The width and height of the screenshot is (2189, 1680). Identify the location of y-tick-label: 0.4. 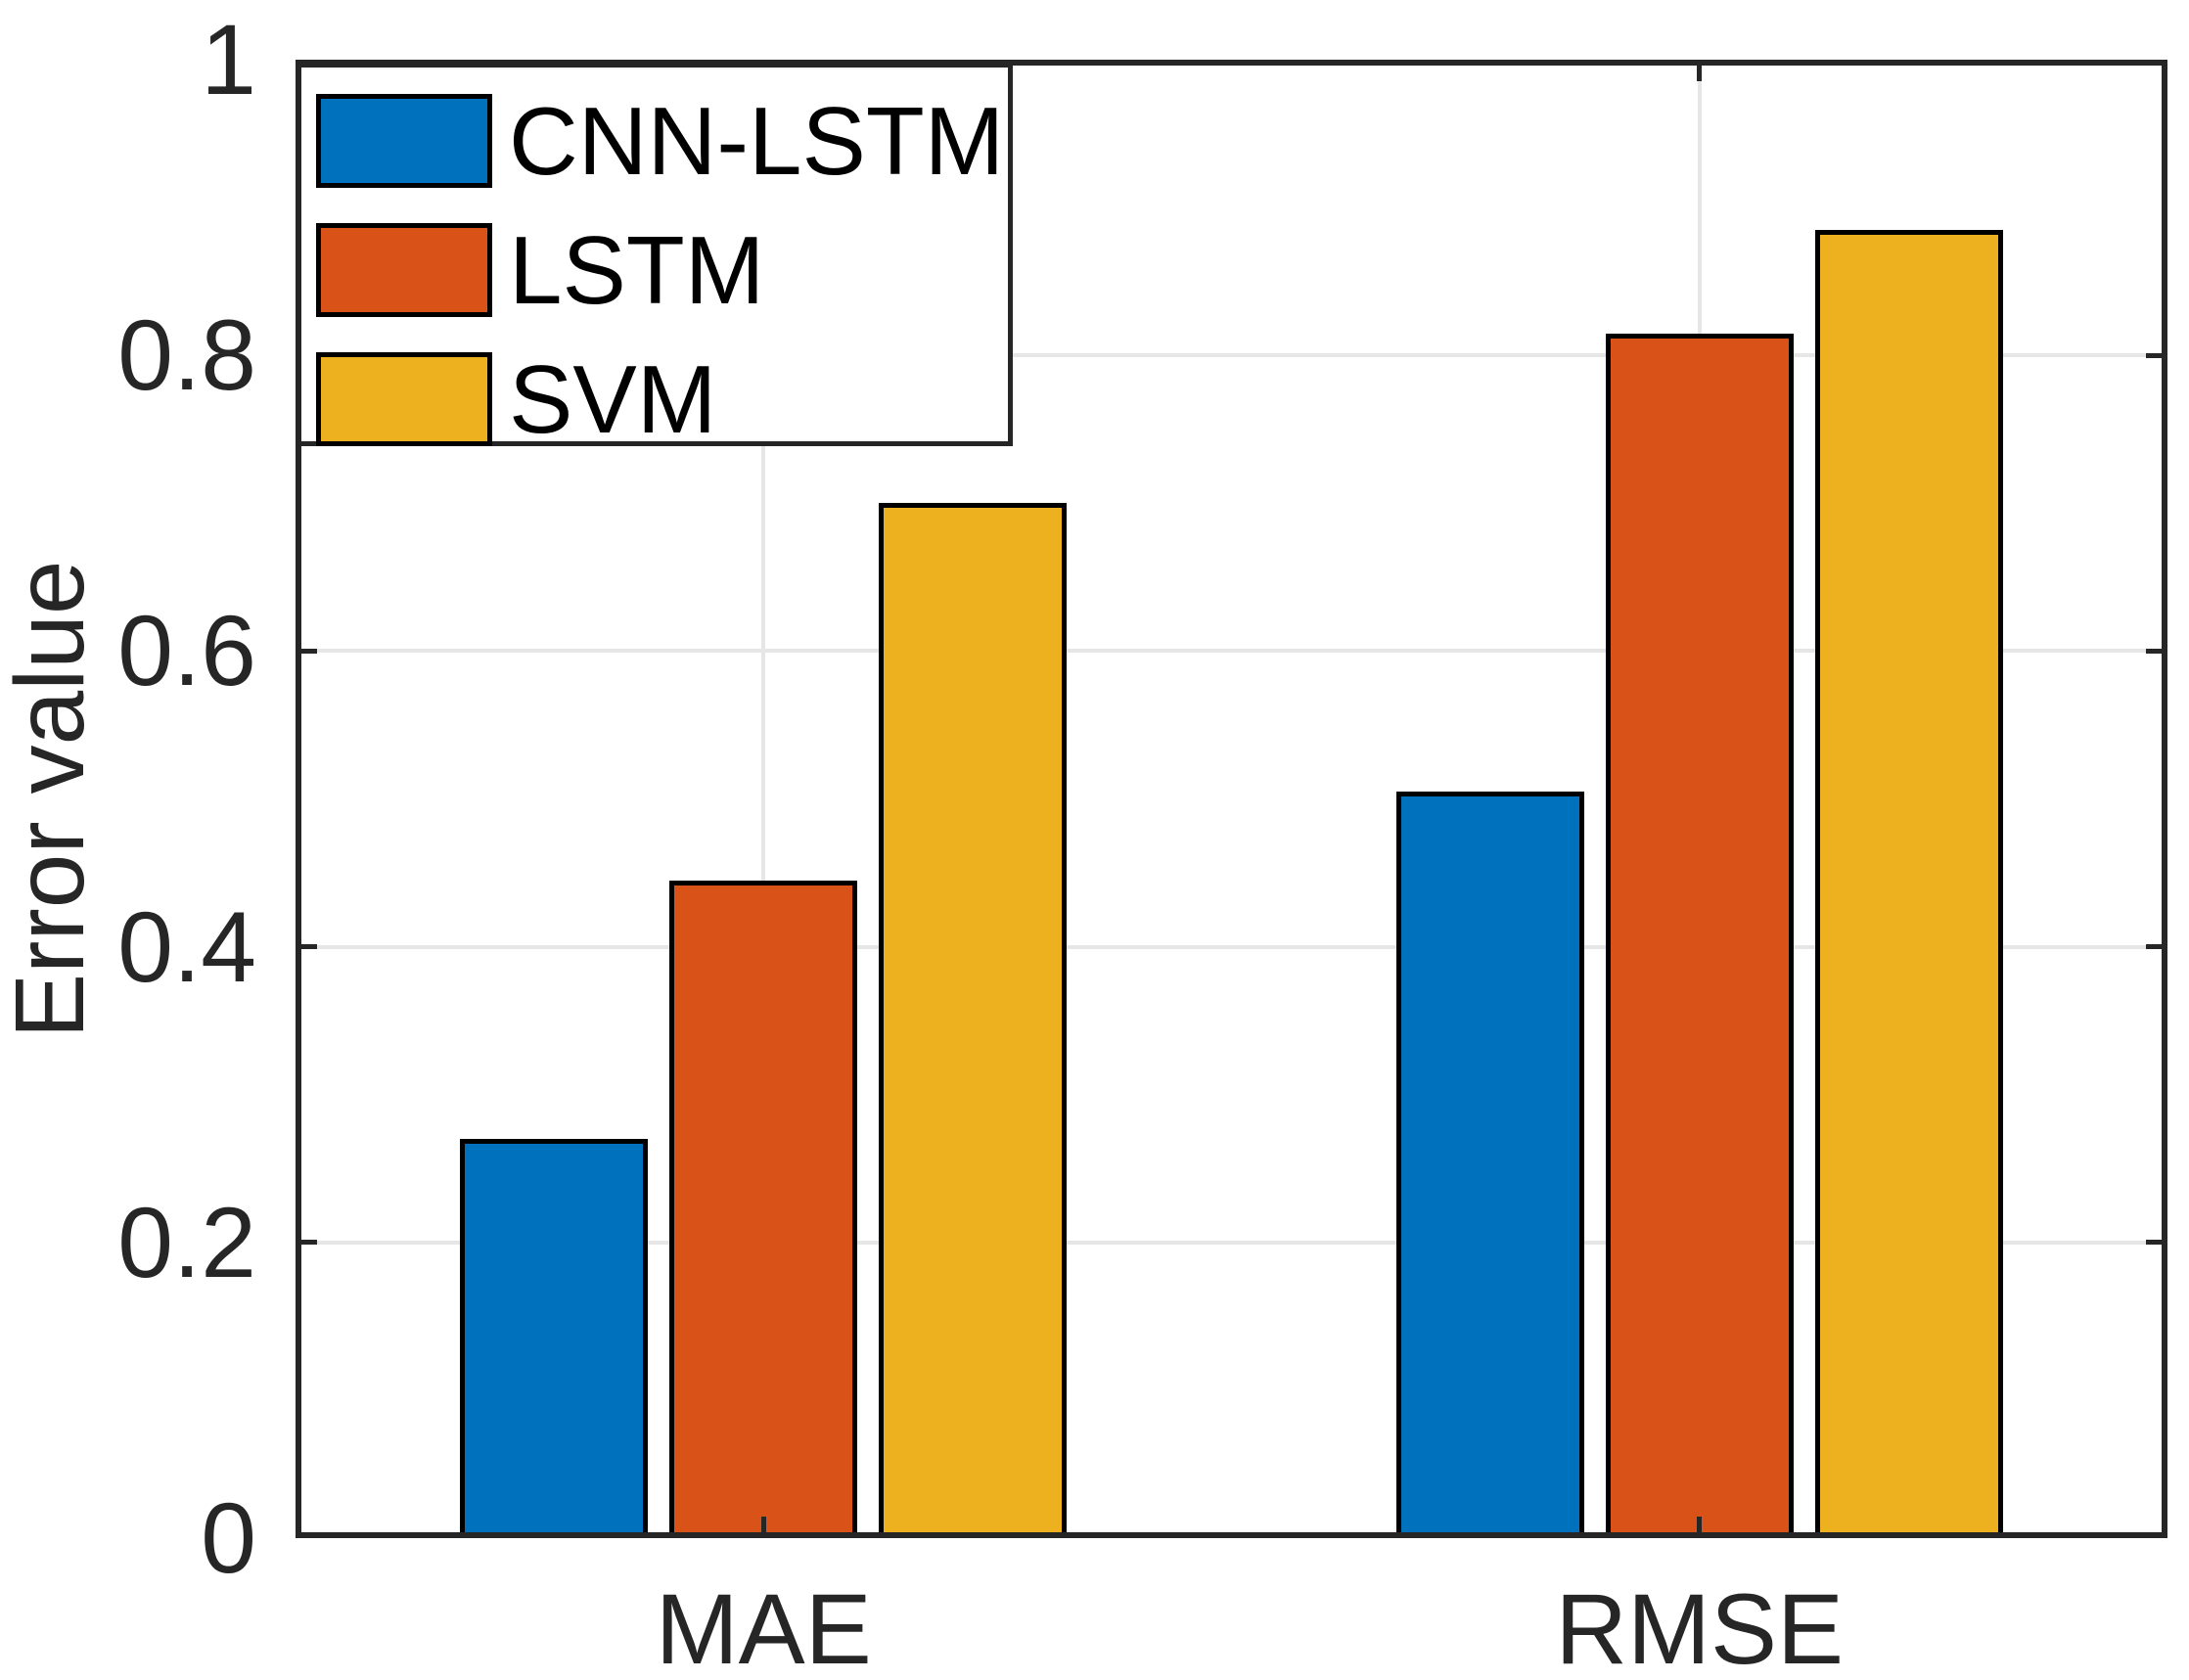
(186, 946).